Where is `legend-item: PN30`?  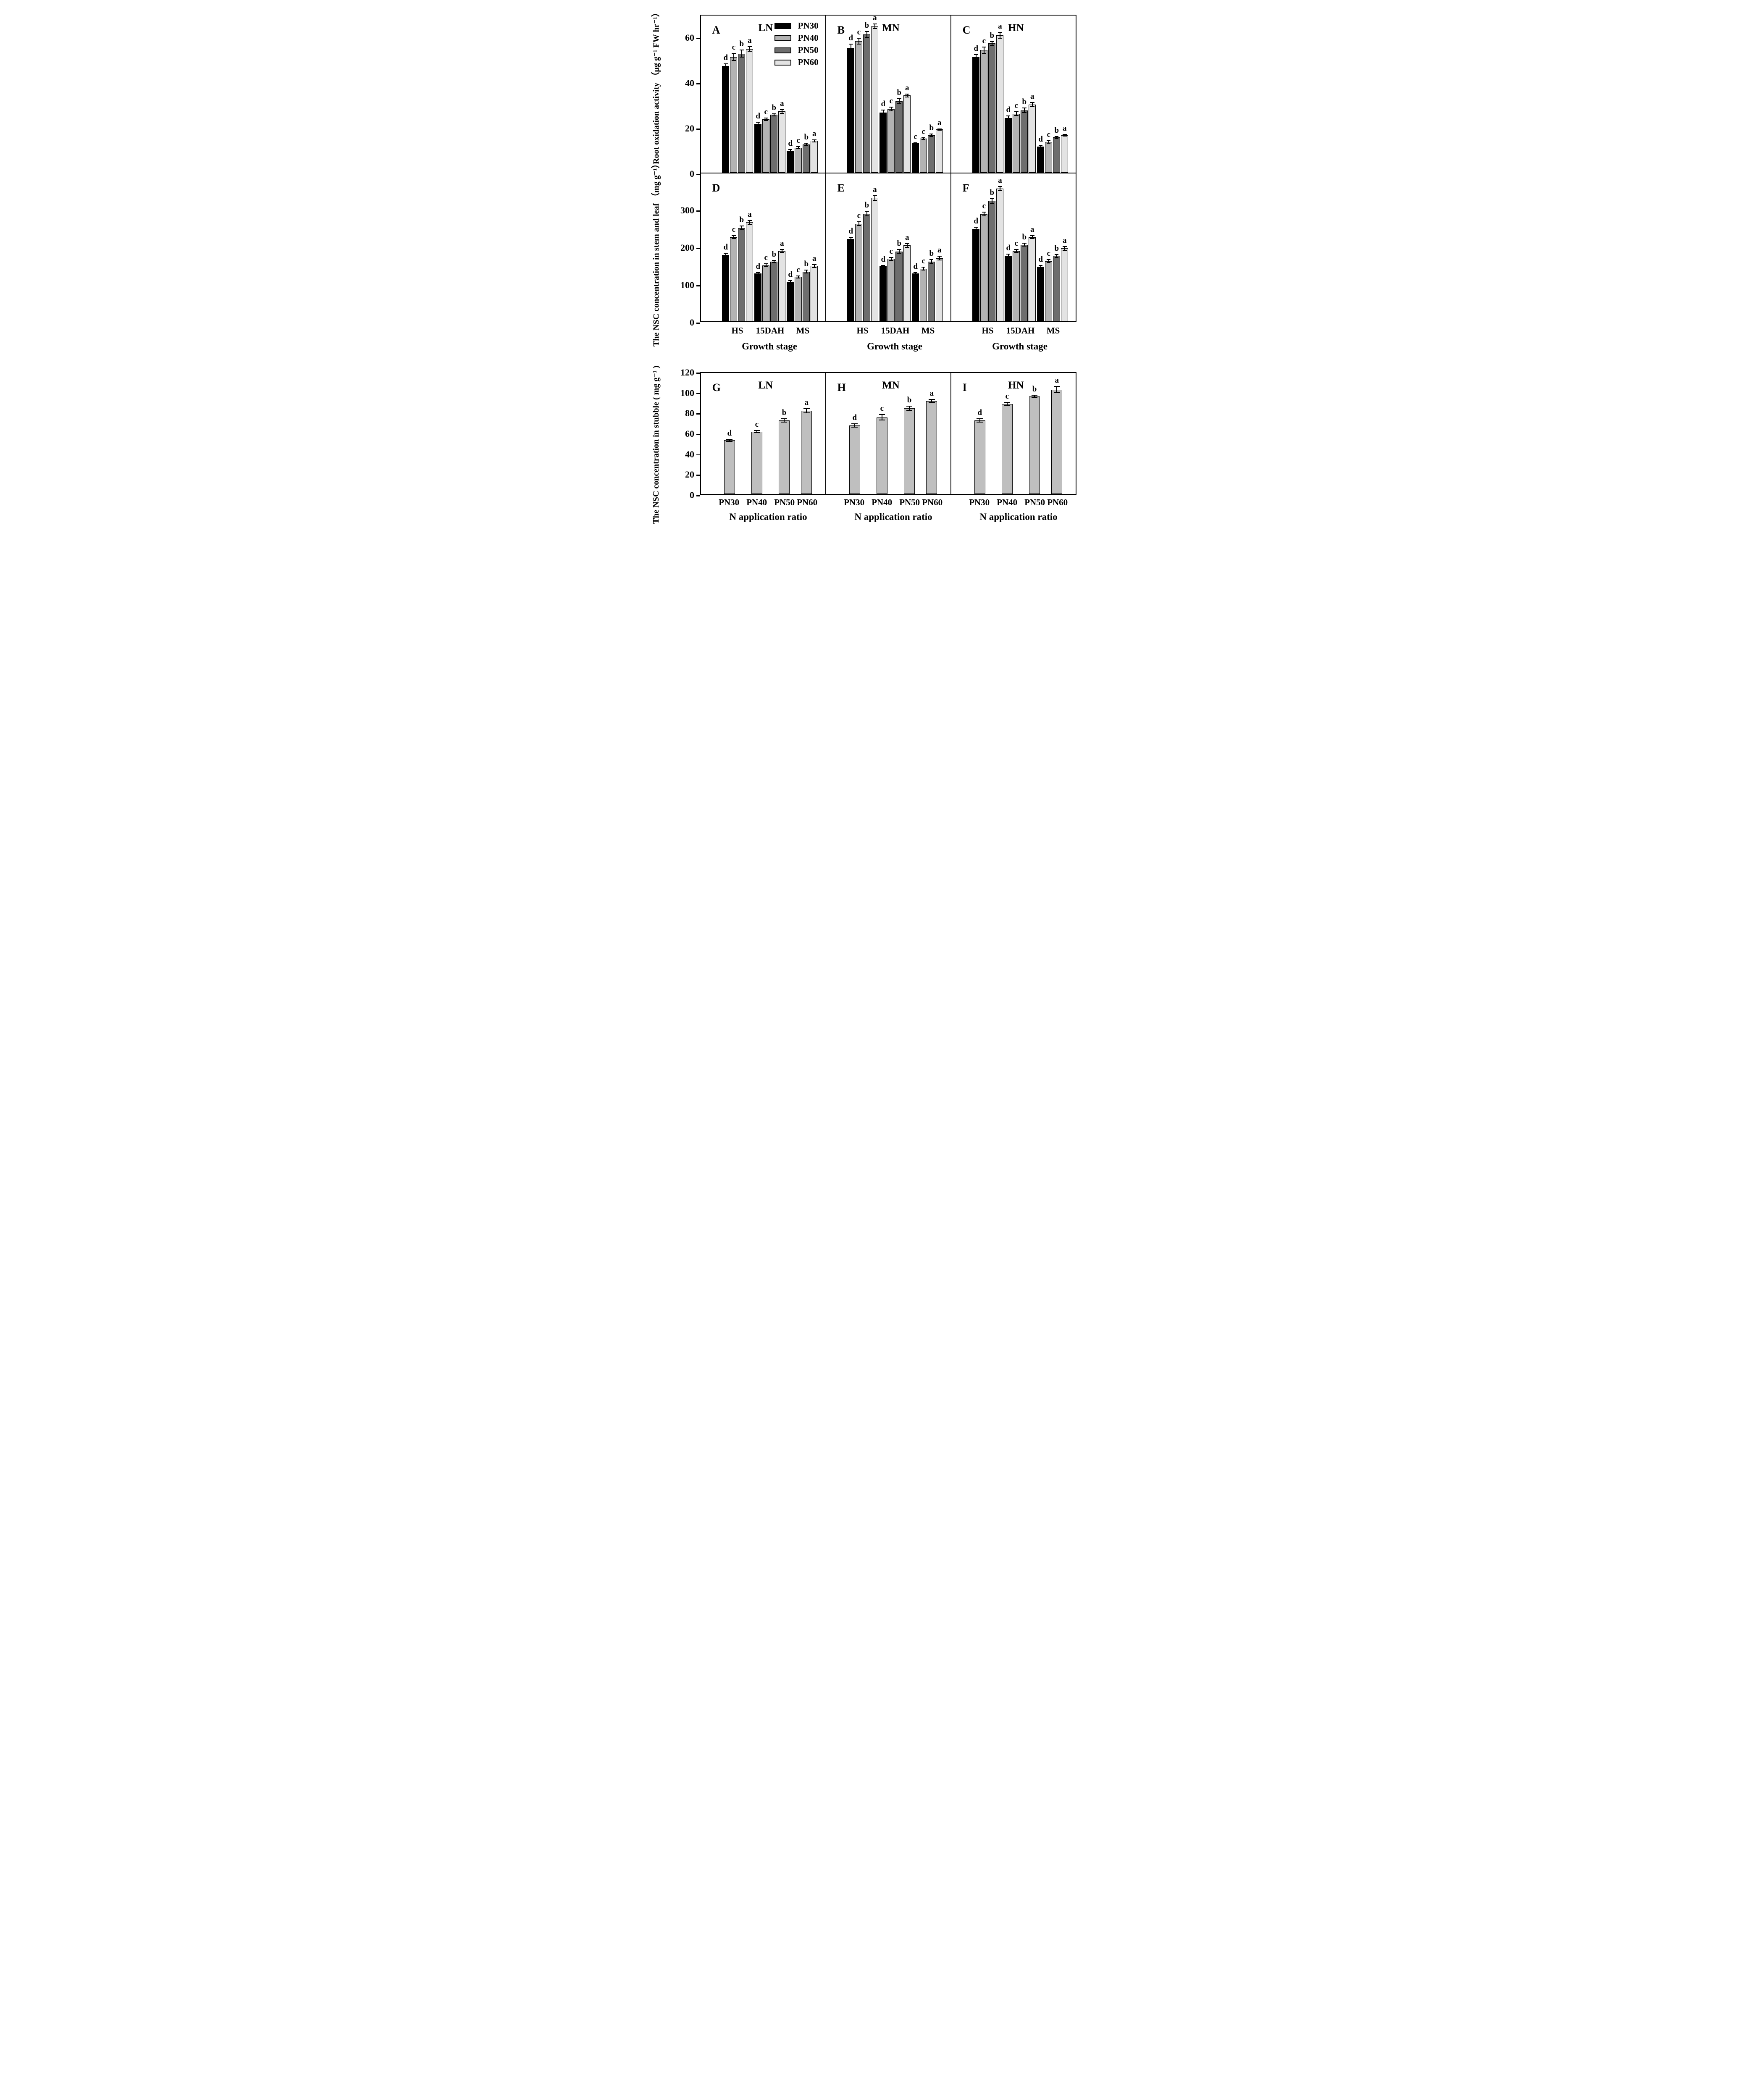
legend-item: PN30 is located at coordinates (796, 25).